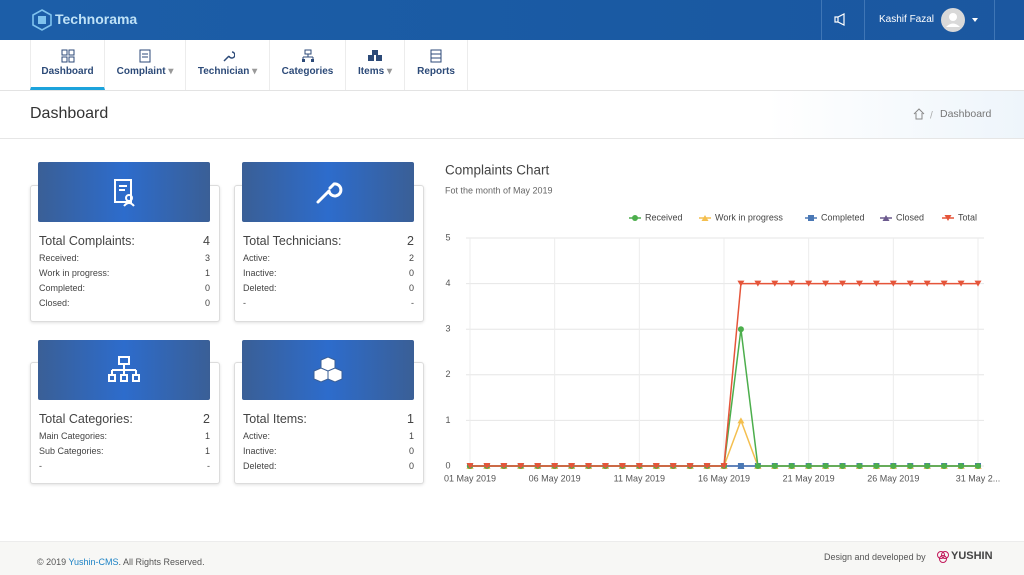 This screenshot has width=1024, height=575. Describe the element at coordinates (809, 478) in the screenshot. I see `x-tick-label: 21 May 2019` at that location.